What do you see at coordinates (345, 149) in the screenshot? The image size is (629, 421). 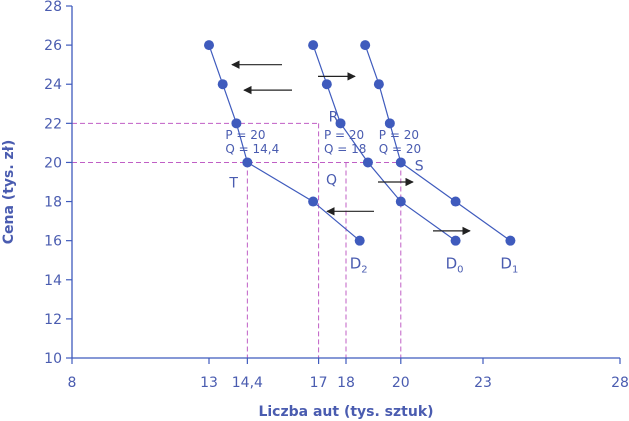 I see `price-quantity-annotation: Q = 18` at bounding box center [345, 149].